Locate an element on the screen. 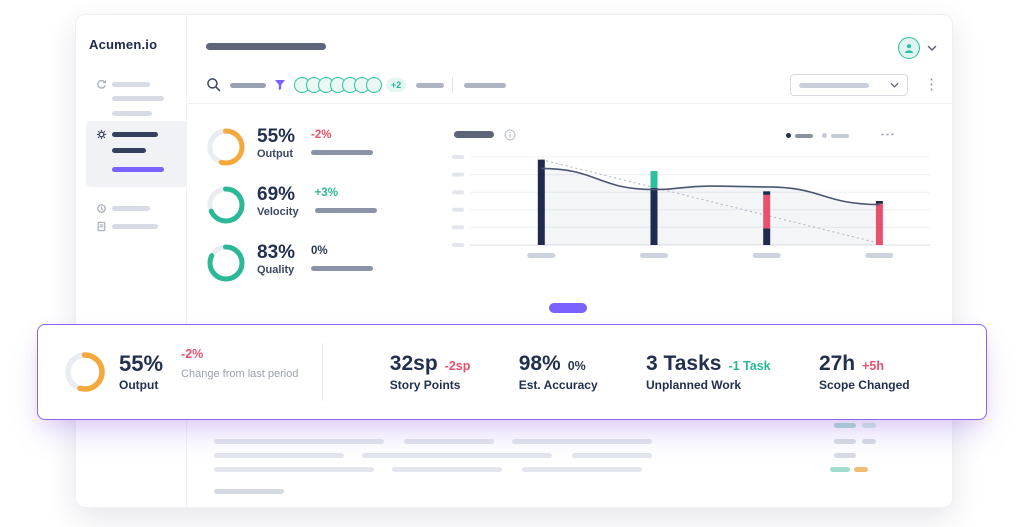 The height and width of the screenshot is (527, 1024). stat-value: 32sp is located at coordinates (413, 363).